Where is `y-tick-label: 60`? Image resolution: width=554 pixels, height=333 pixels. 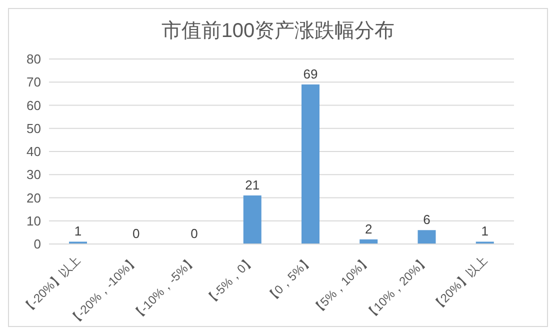 y-tick-label: 60 is located at coordinates (33, 105).